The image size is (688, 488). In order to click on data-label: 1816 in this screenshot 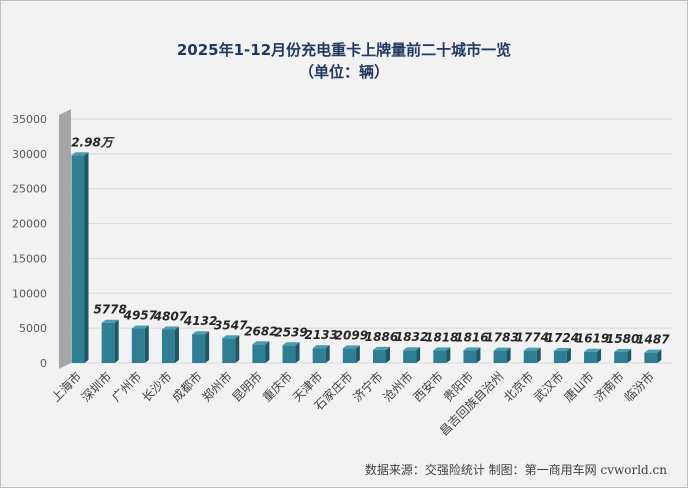, I will do `click(471, 337)`.